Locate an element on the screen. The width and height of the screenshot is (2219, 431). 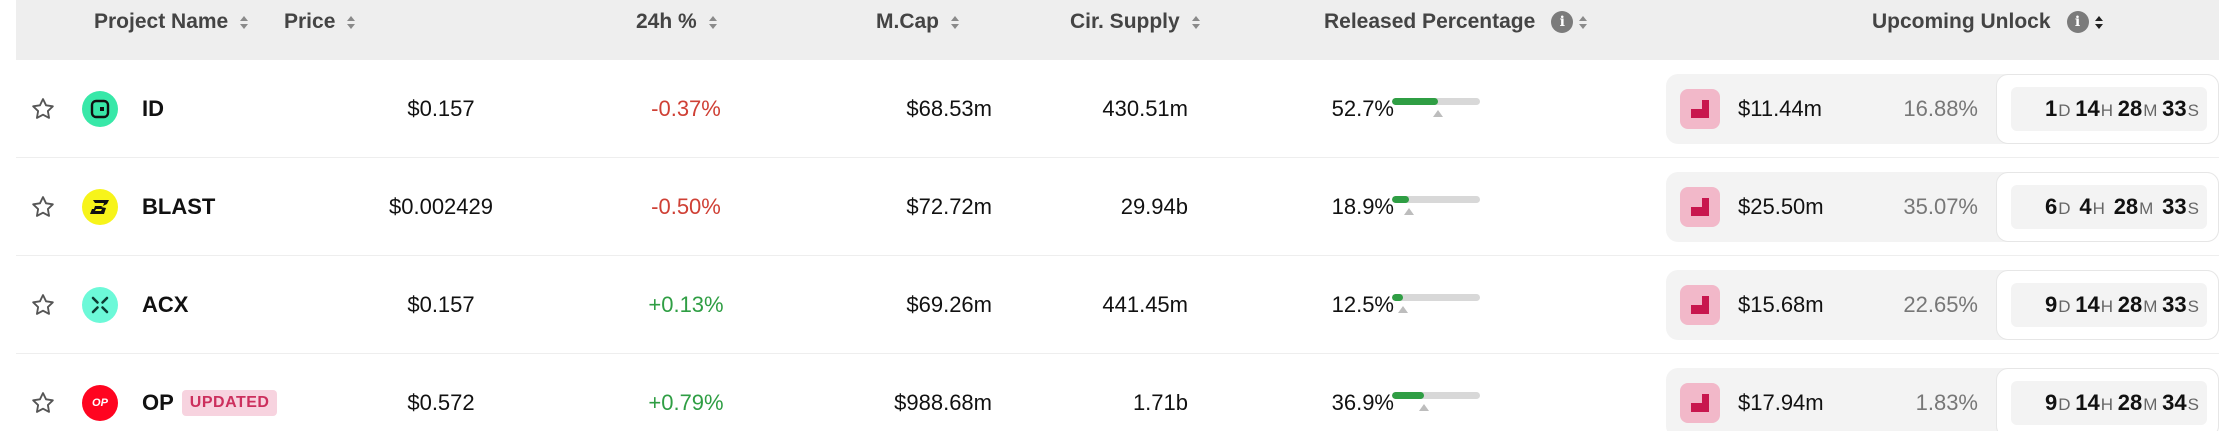
countdown-segment: 34 S is located at coordinates (2180, 403).